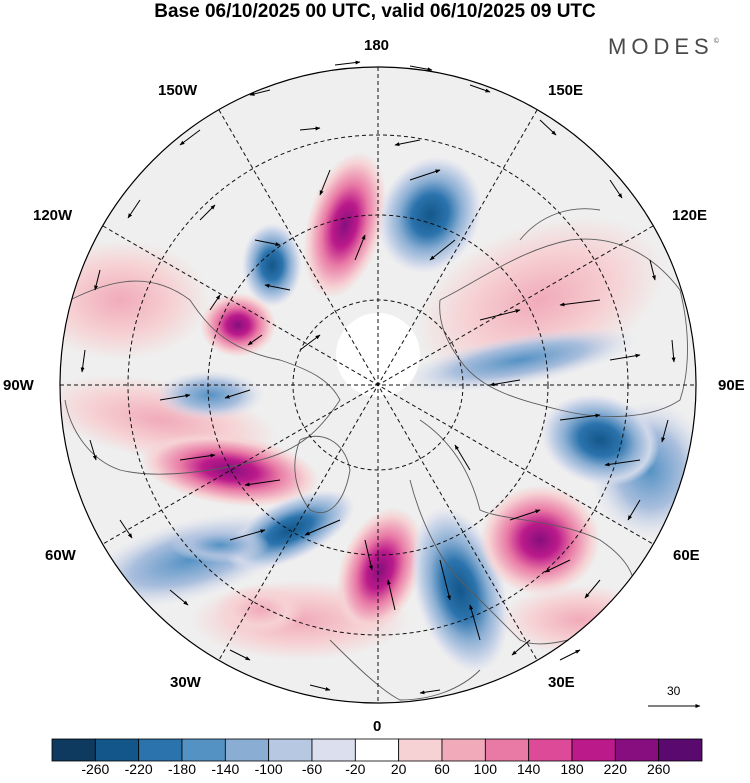 The width and height of the screenshot is (750, 783). I want to click on lon-label-120w: 120W, so click(53, 215).